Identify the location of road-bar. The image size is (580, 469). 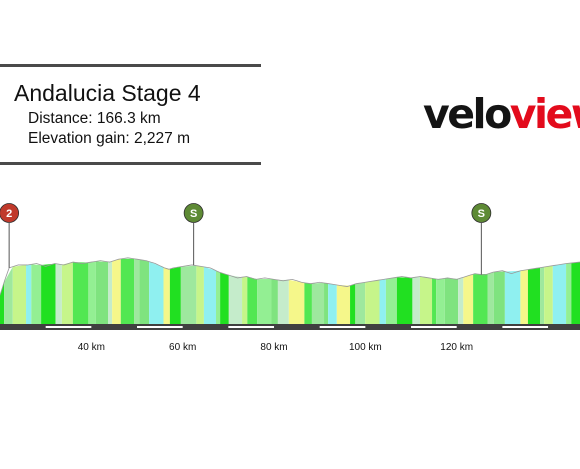
(290, 327).